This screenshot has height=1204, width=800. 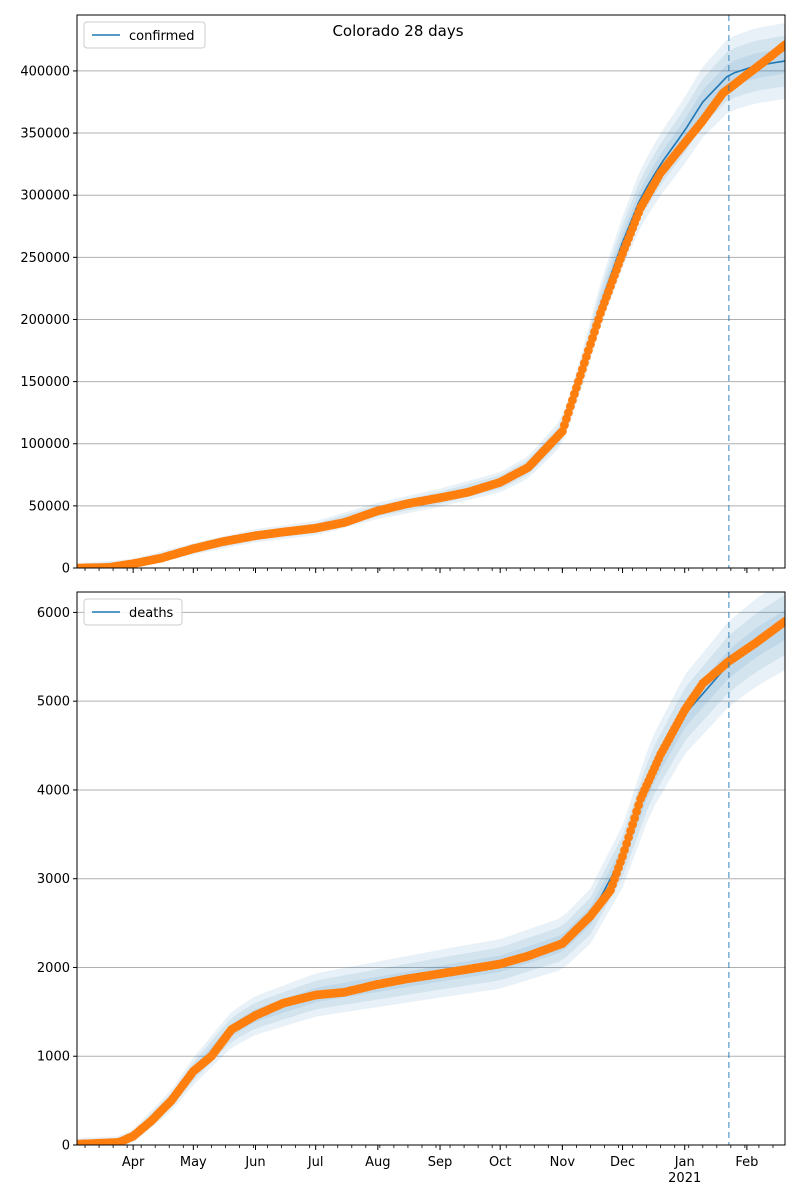 What do you see at coordinates (440, 1162) in the screenshot?
I see `x-tick-label: Sep` at bounding box center [440, 1162].